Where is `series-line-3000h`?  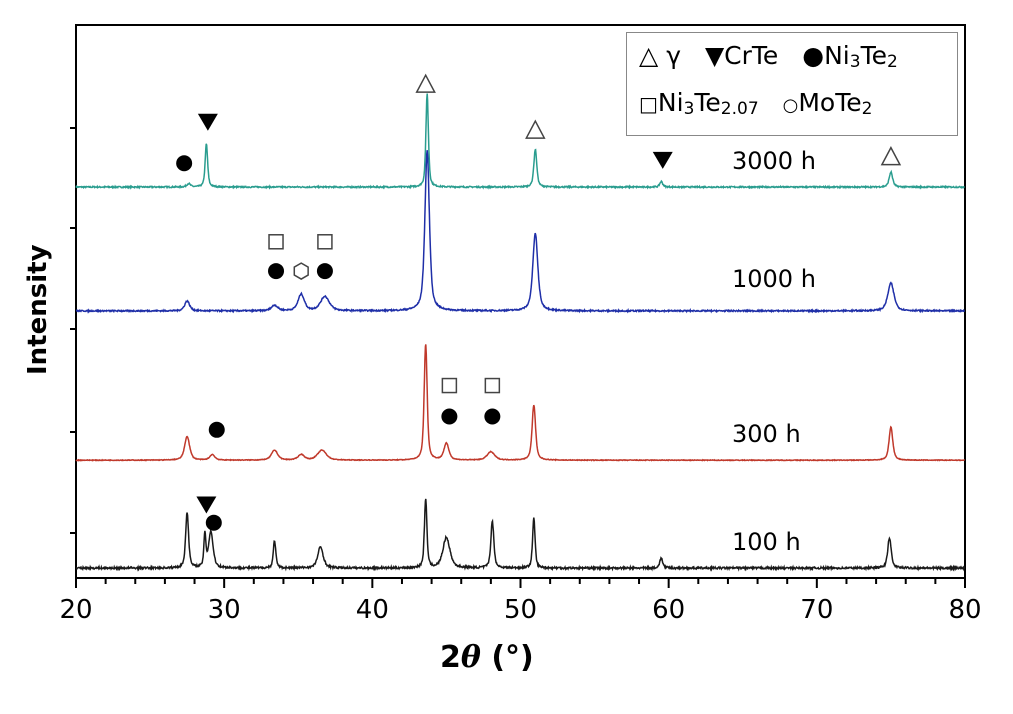
series-line-3000h is located at coordinates (520, 141).